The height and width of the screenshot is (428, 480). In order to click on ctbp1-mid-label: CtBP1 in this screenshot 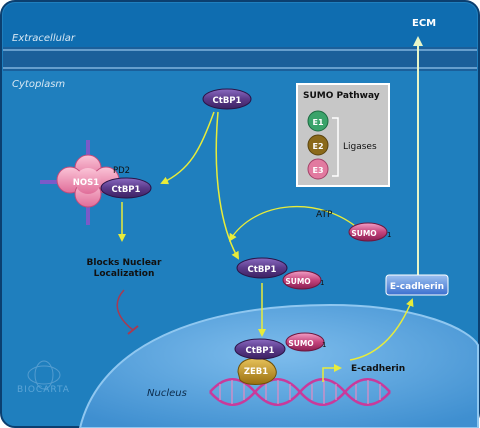, I will do `click(262, 270)`.